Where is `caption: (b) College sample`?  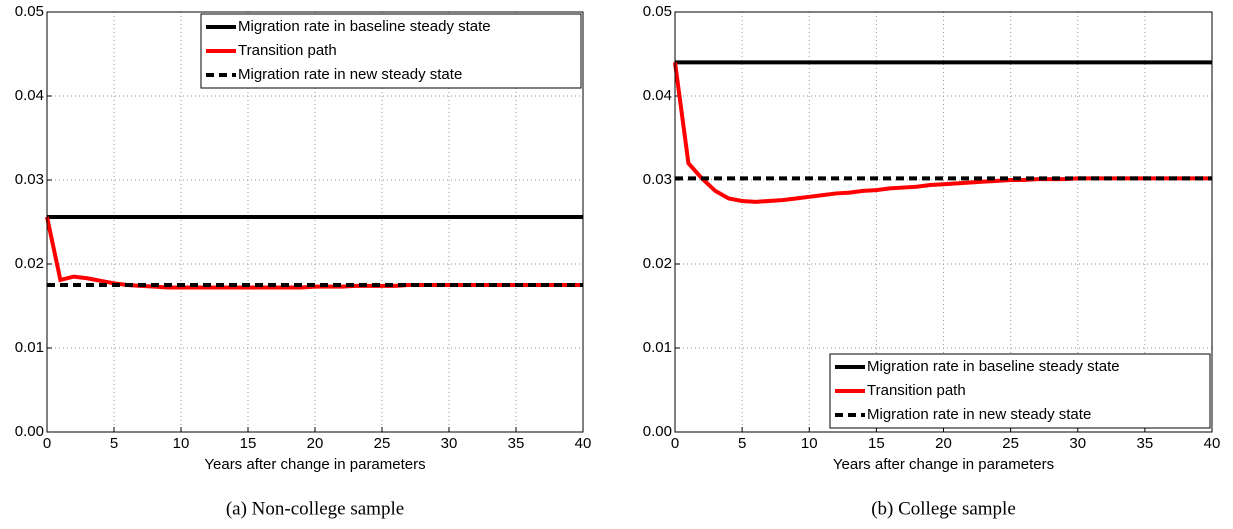
caption: (b) College sample is located at coordinates (943, 508).